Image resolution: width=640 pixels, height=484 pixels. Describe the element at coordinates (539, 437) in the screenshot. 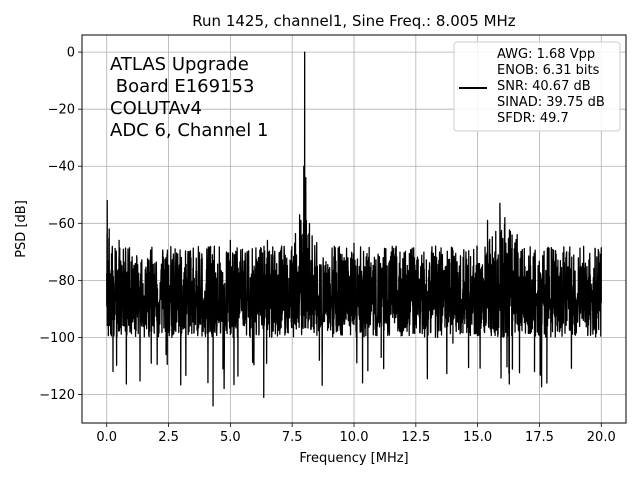

I see `x-tick-label: 17.5` at that location.